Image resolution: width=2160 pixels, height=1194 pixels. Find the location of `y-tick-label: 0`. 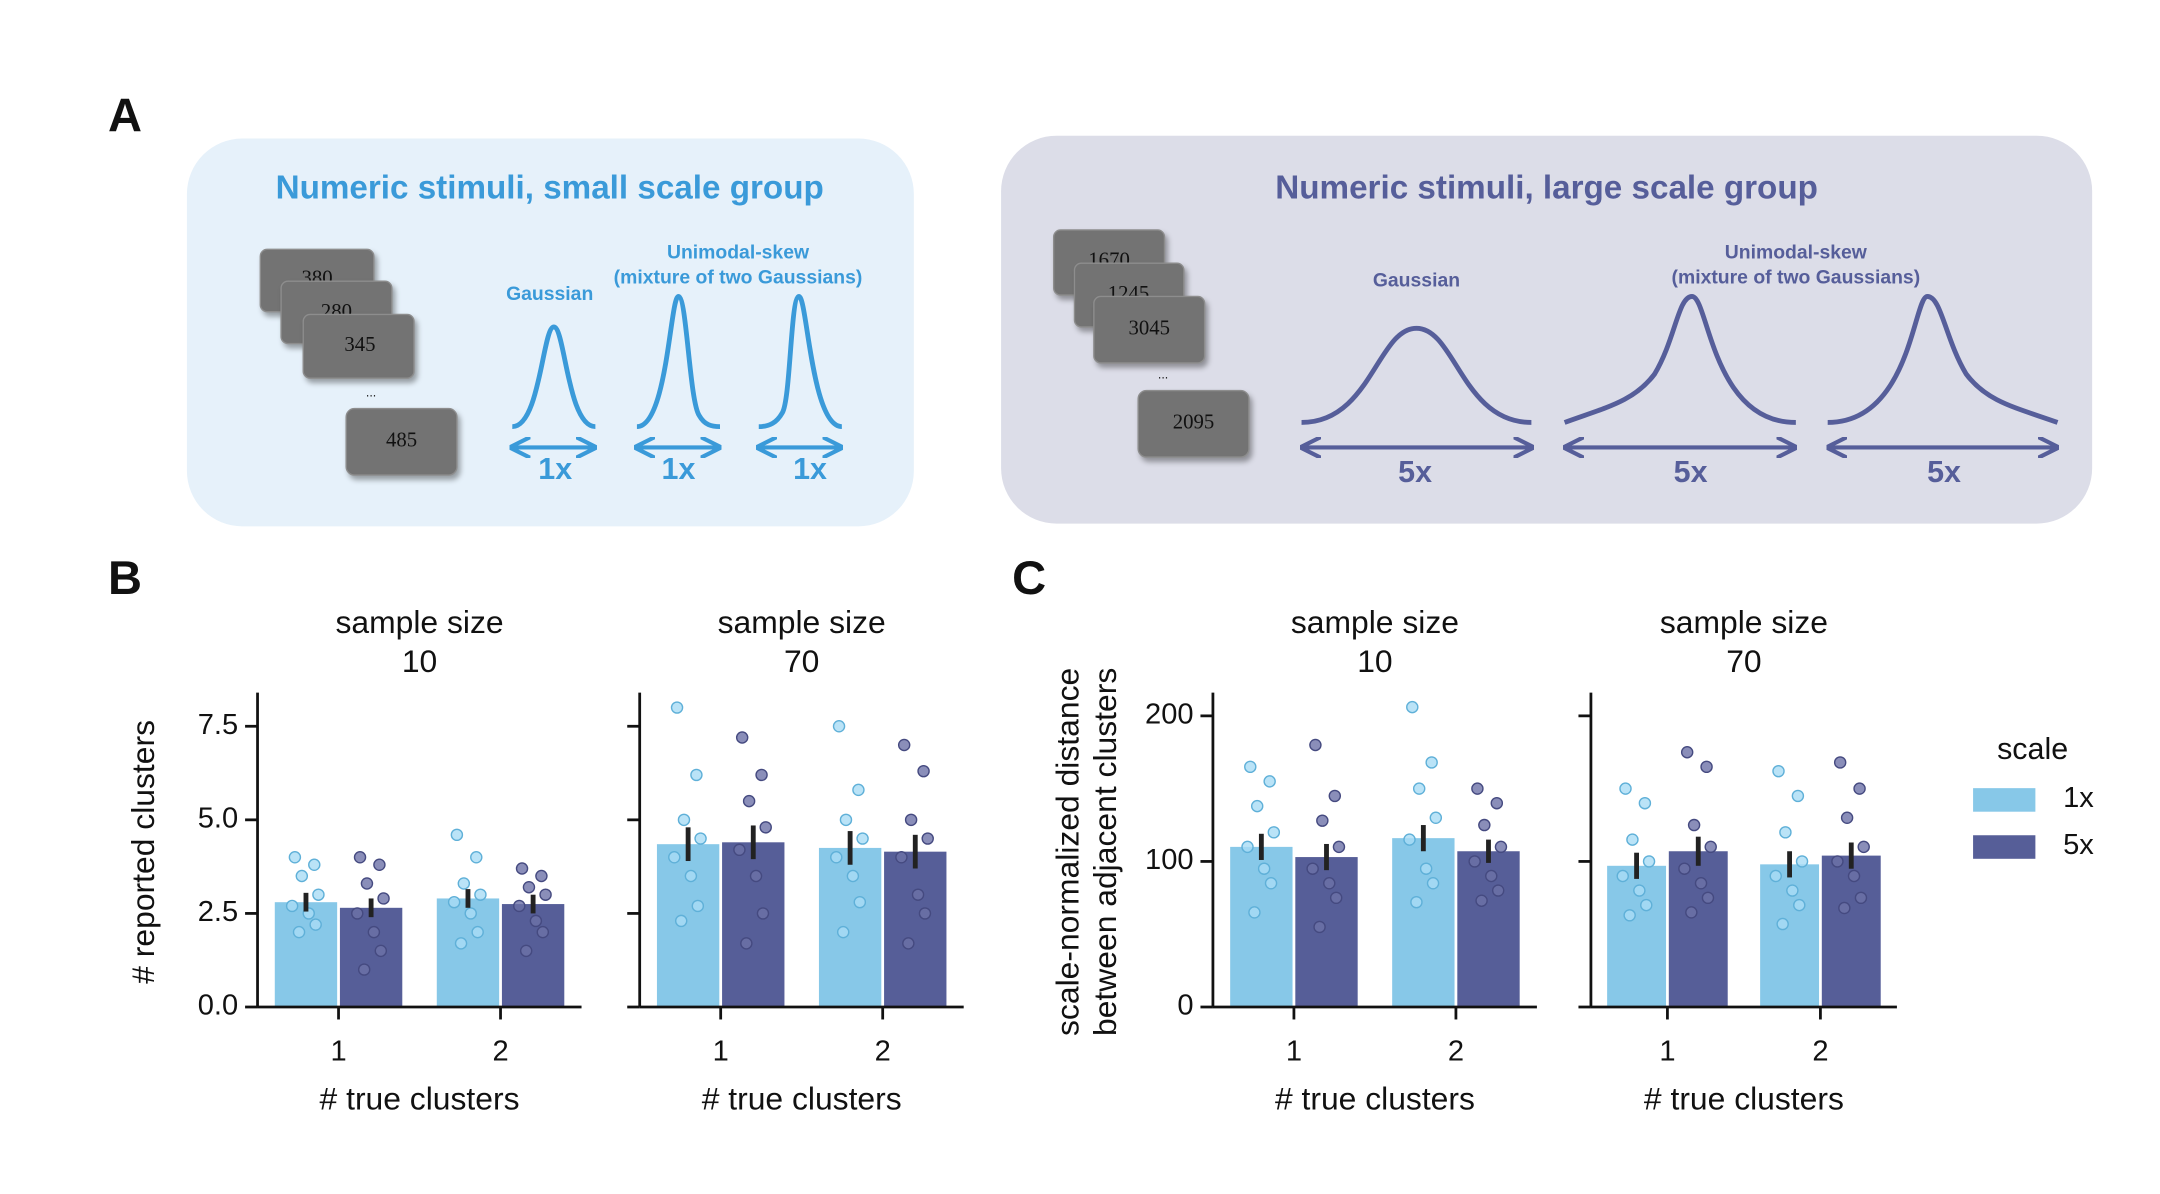

y-tick-label: 0 is located at coordinates (1185, 1006).